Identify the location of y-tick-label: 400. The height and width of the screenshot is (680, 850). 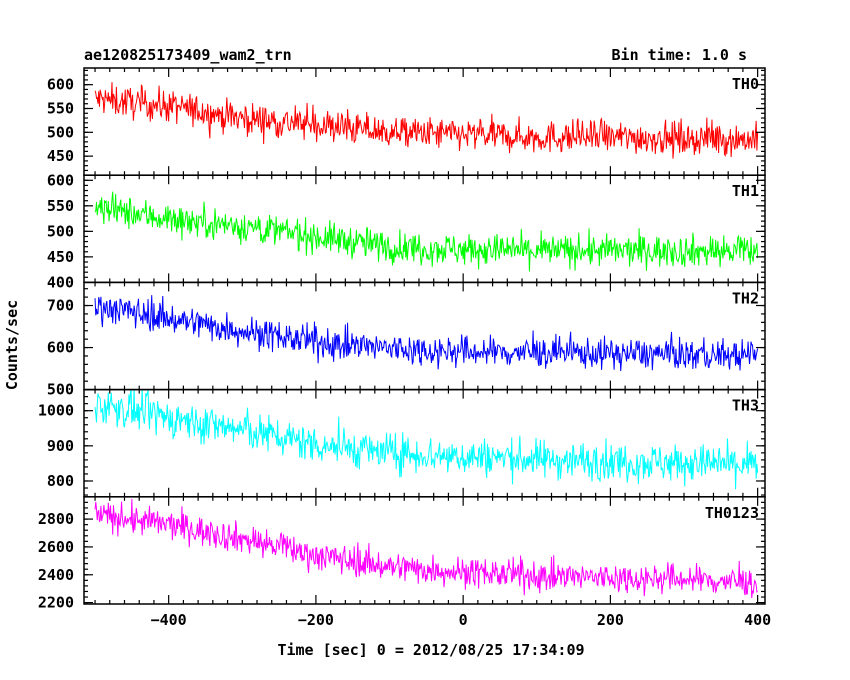
(60, 282).